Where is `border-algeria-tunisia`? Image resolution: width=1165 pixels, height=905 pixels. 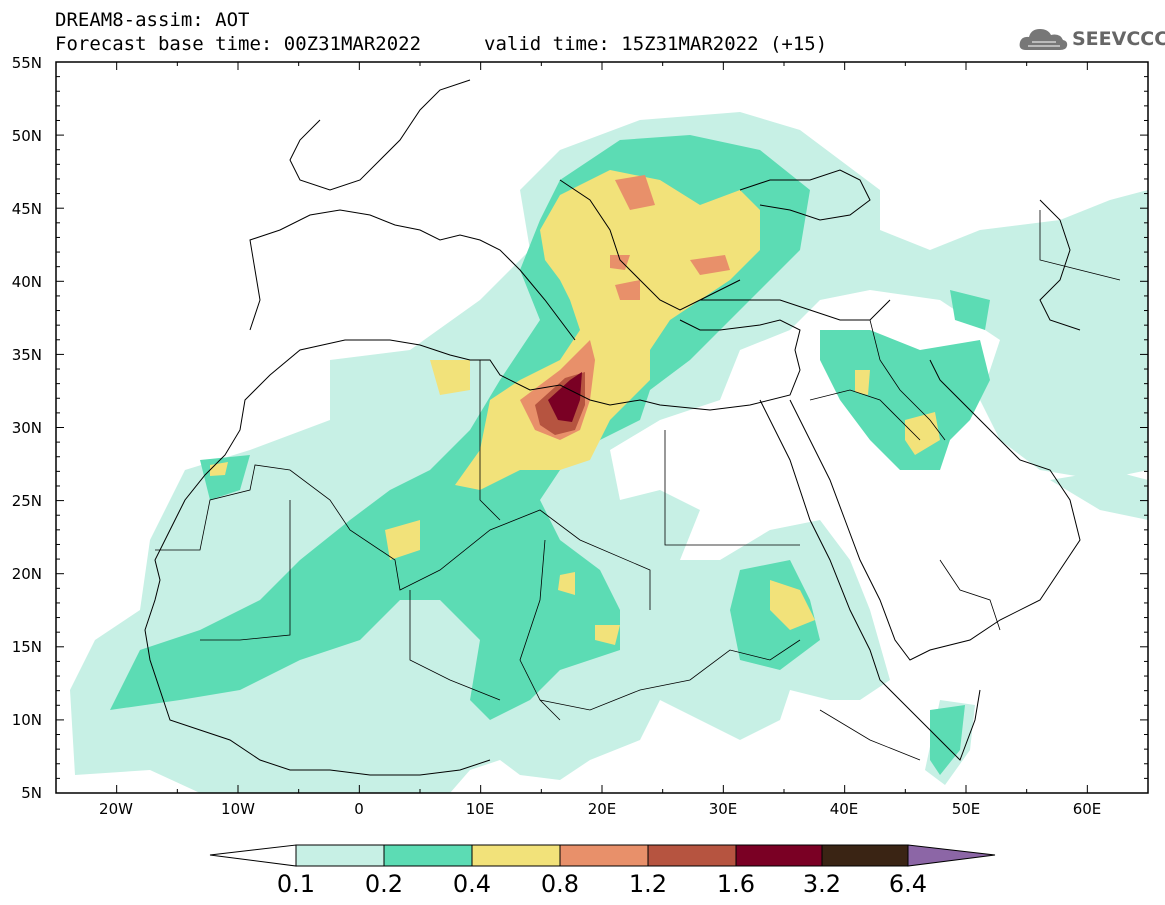
border-algeria-tunisia is located at coordinates (490, 440).